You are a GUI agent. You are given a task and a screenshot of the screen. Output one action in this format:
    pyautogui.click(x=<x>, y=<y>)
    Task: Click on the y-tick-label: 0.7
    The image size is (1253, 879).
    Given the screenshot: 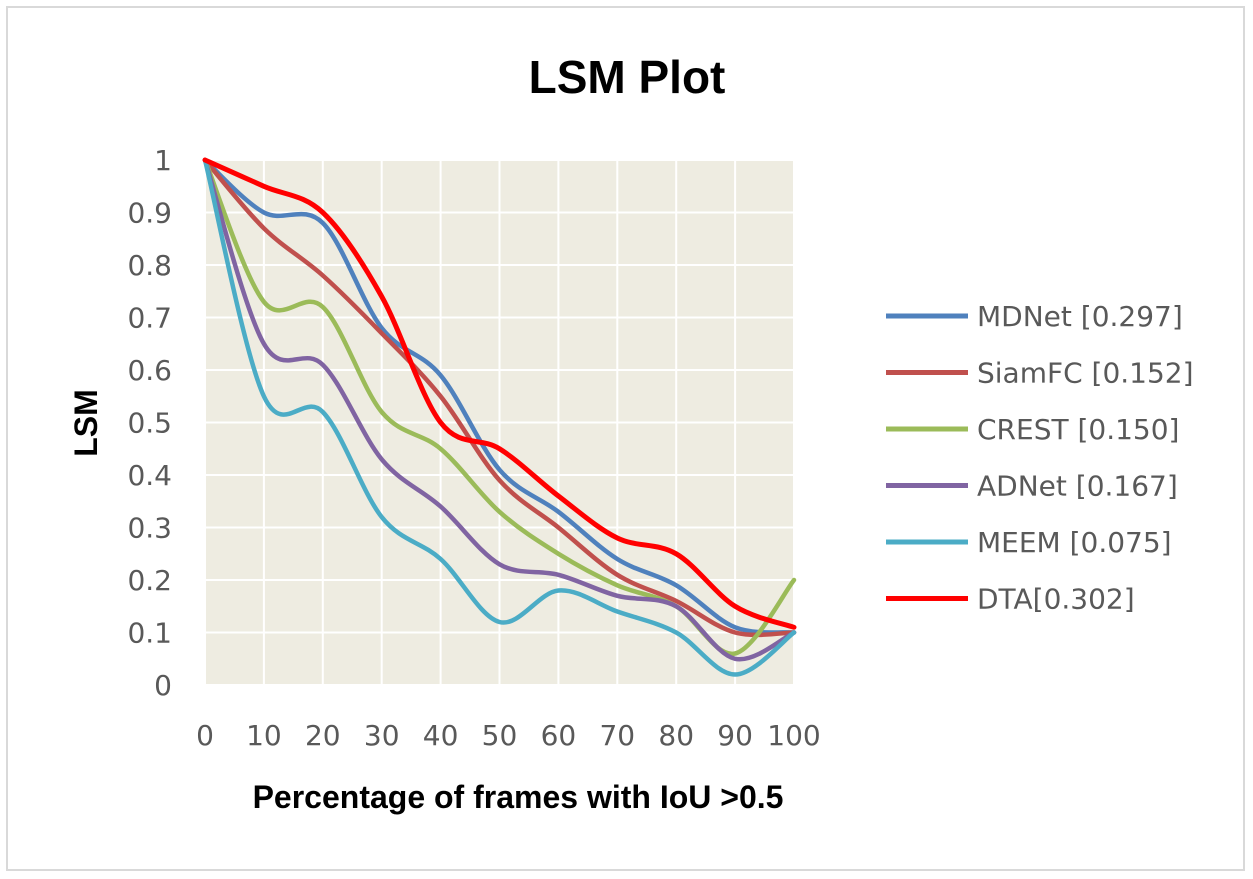 What is the action you would take?
    pyautogui.click(x=149, y=318)
    